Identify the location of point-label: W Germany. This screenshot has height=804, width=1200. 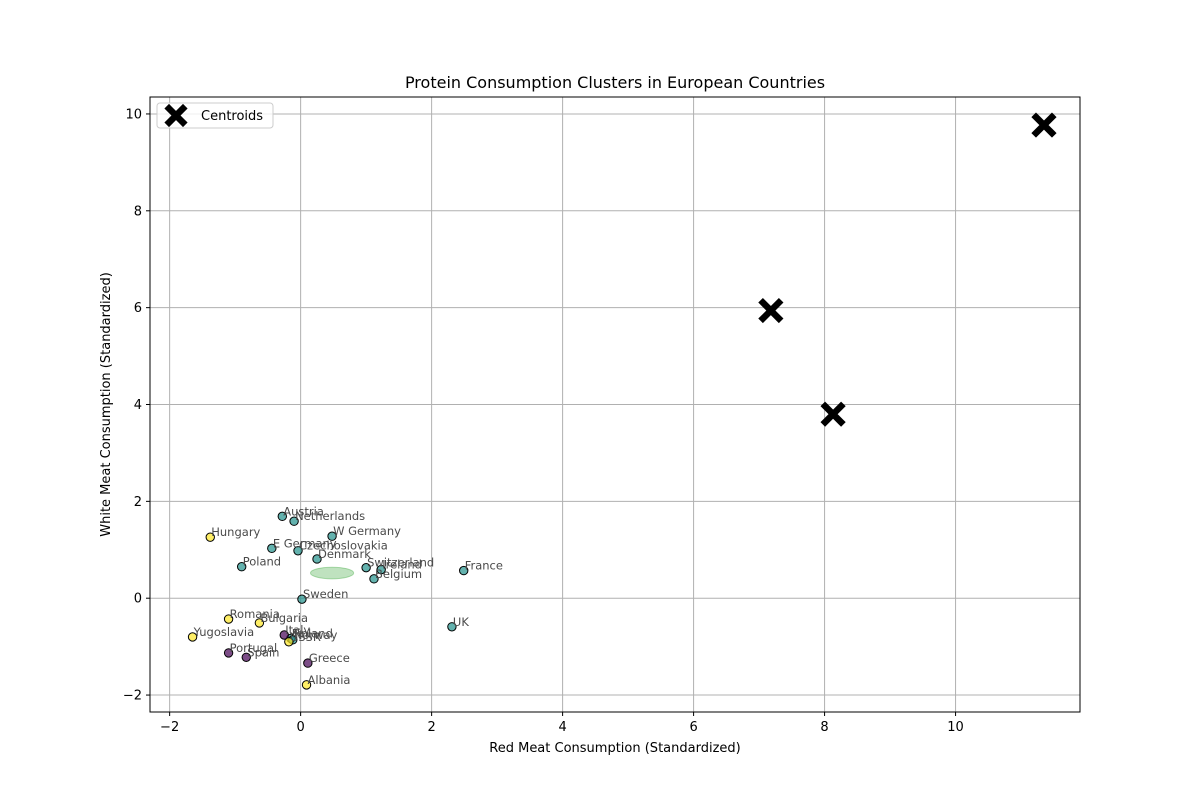
(367, 531).